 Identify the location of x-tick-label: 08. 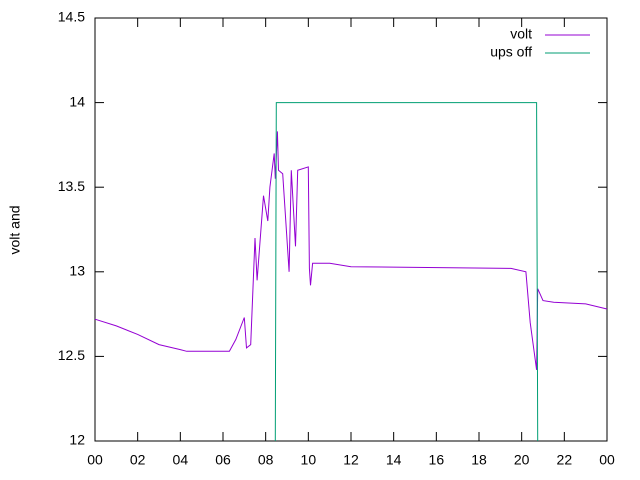
(266, 460).